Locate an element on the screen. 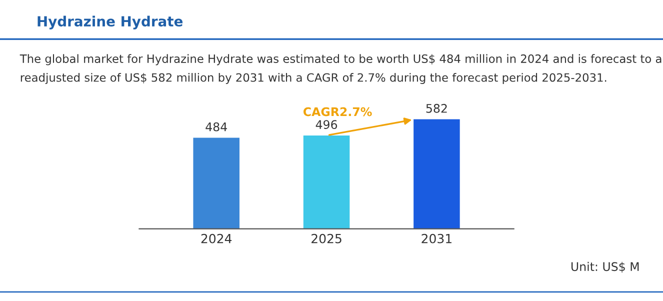  x-tick-label: 2031 is located at coordinates (437, 239).